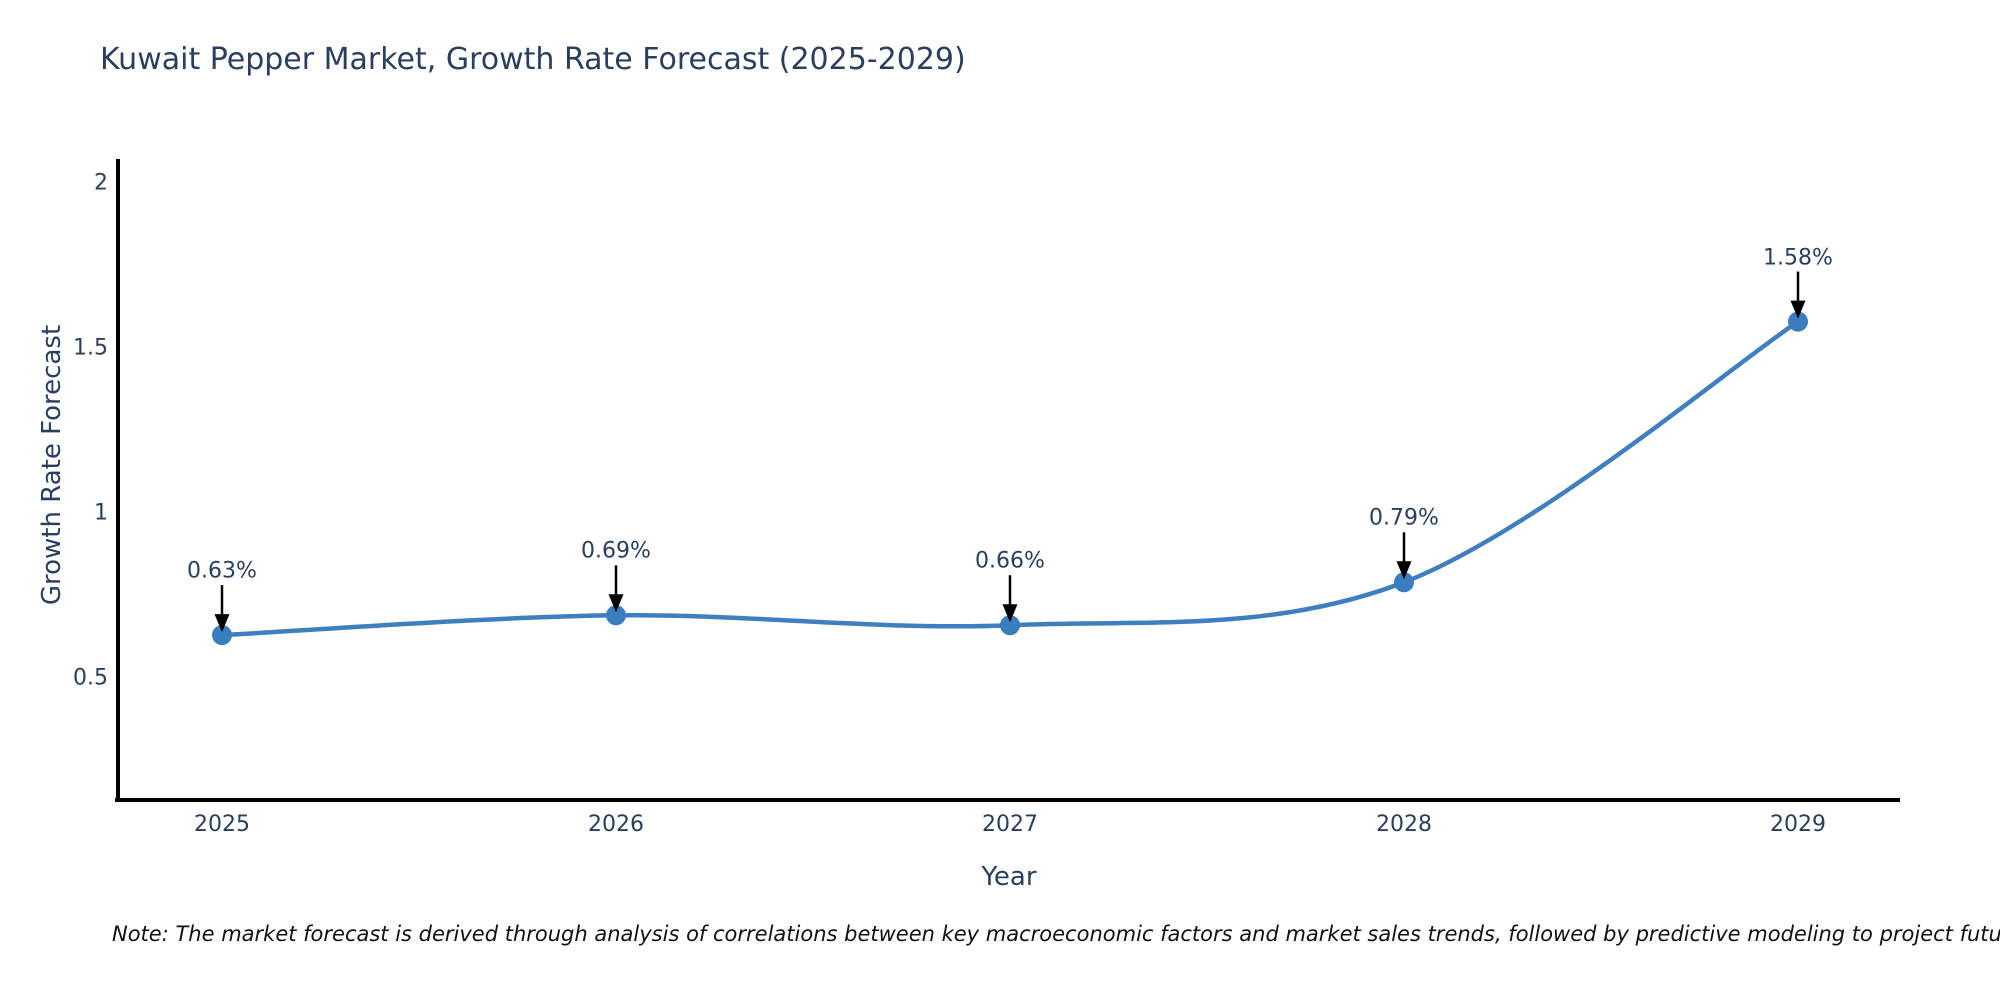  I want to click on point-value-annotation: 0.79%, so click(1404, 518).